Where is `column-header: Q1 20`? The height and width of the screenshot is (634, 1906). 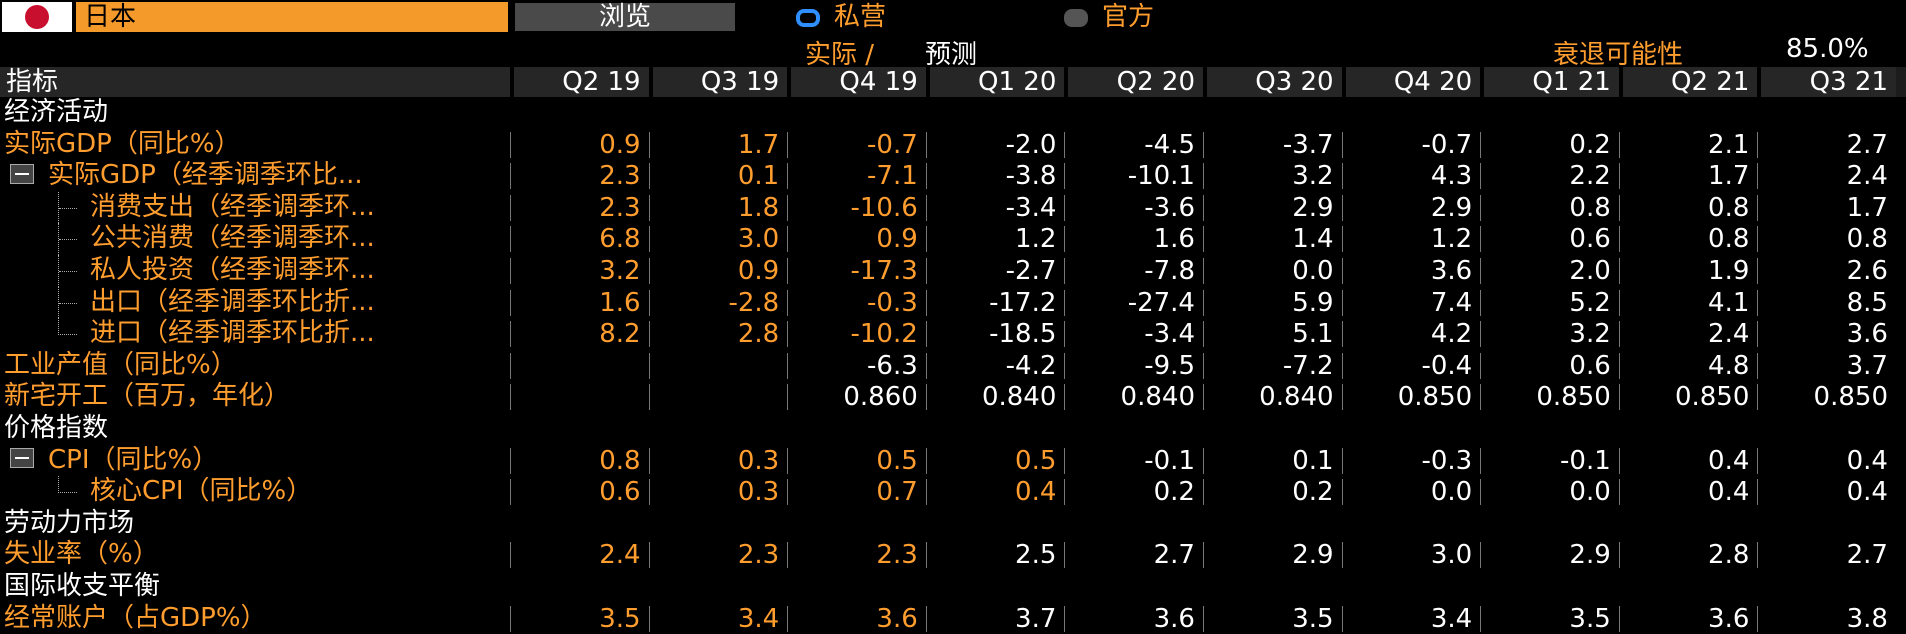 column-header: Q1 20 is located at coordinates (995, 82).